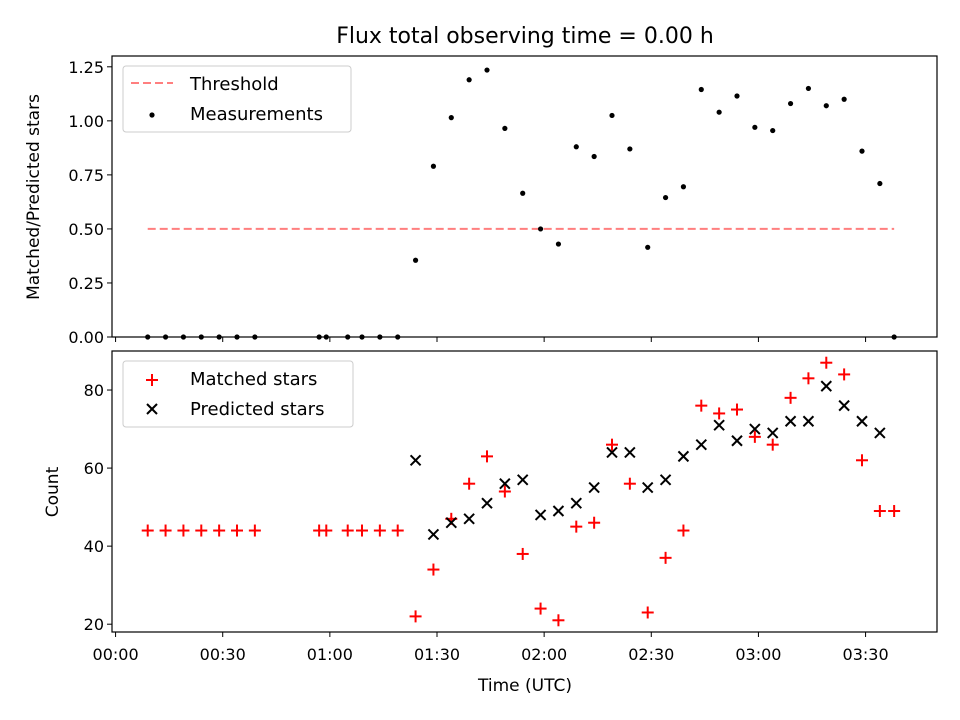 The image size is (960, 720). What do you see at coordinates (544, 654) in the screenshot?
I see `x-tick-label: 02:00` at bounding box center [544, 654].